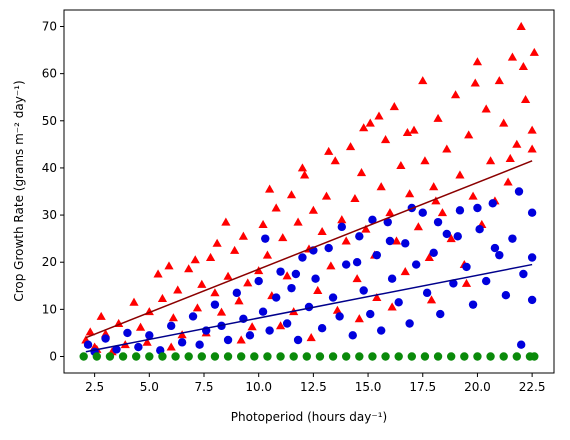 This screenshot has width=570, height=440. I want to click on x-tick-label: 7.5, so click(203, 387).